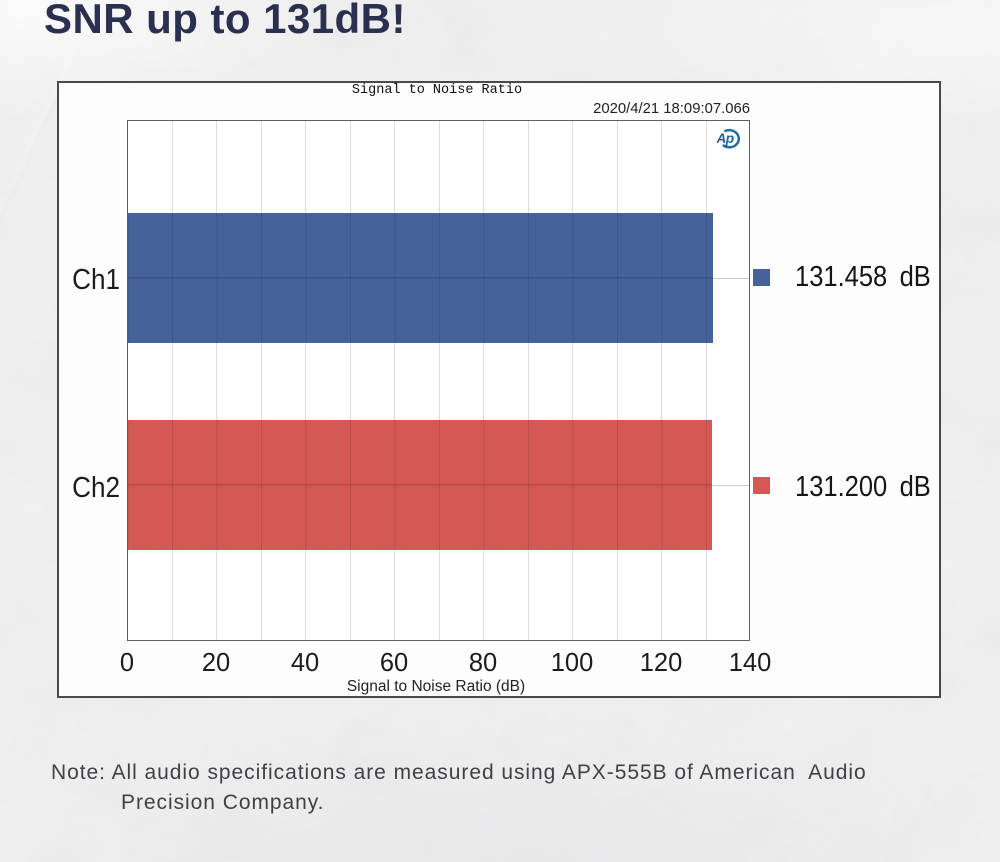 The image size is (1000, 862). What do you see at coordinates (730, 138) in the screenshot?
I see `svg-text: p` at bounding box center [730, 138].